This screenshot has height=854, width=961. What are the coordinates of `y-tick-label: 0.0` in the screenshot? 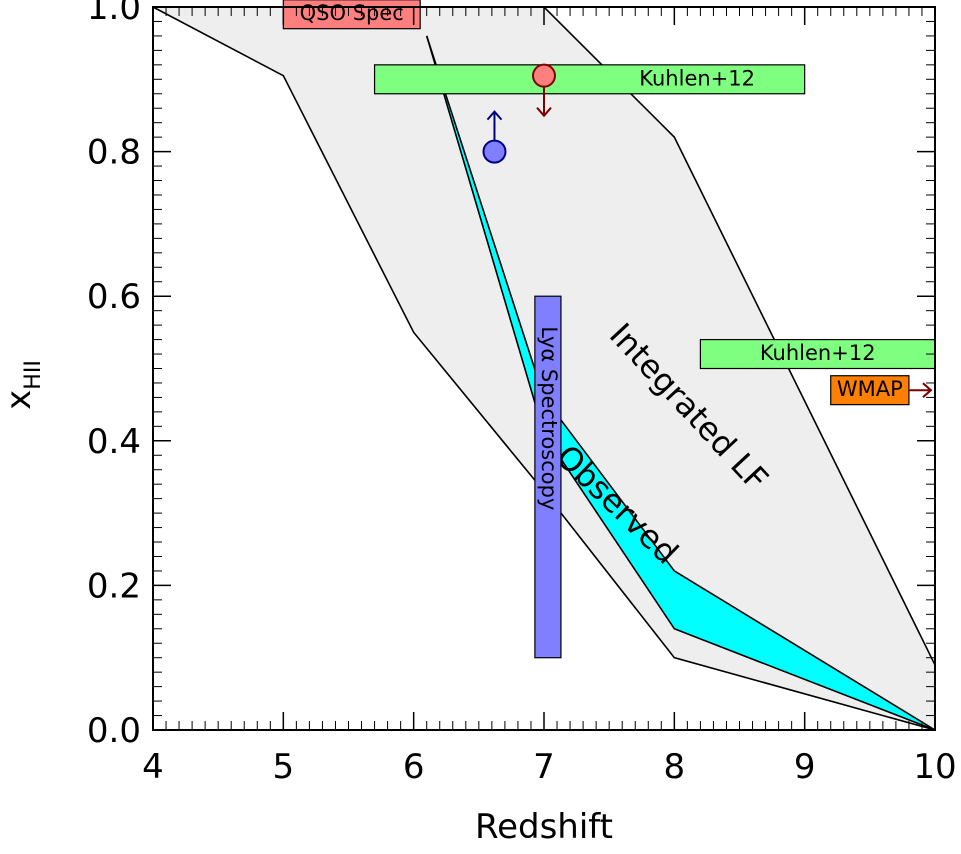 It's located at (114, 731).